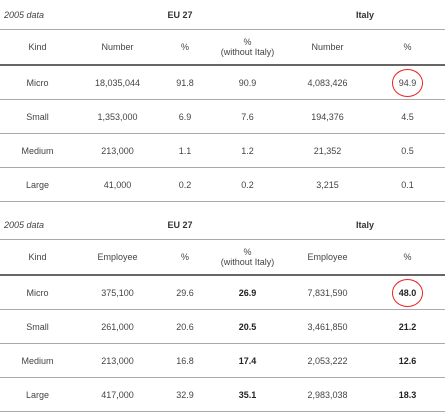  What do you see at coordinates (117, 292) in the screenshot?
I see `cell: 375,100` at bounding box center [117, 292].